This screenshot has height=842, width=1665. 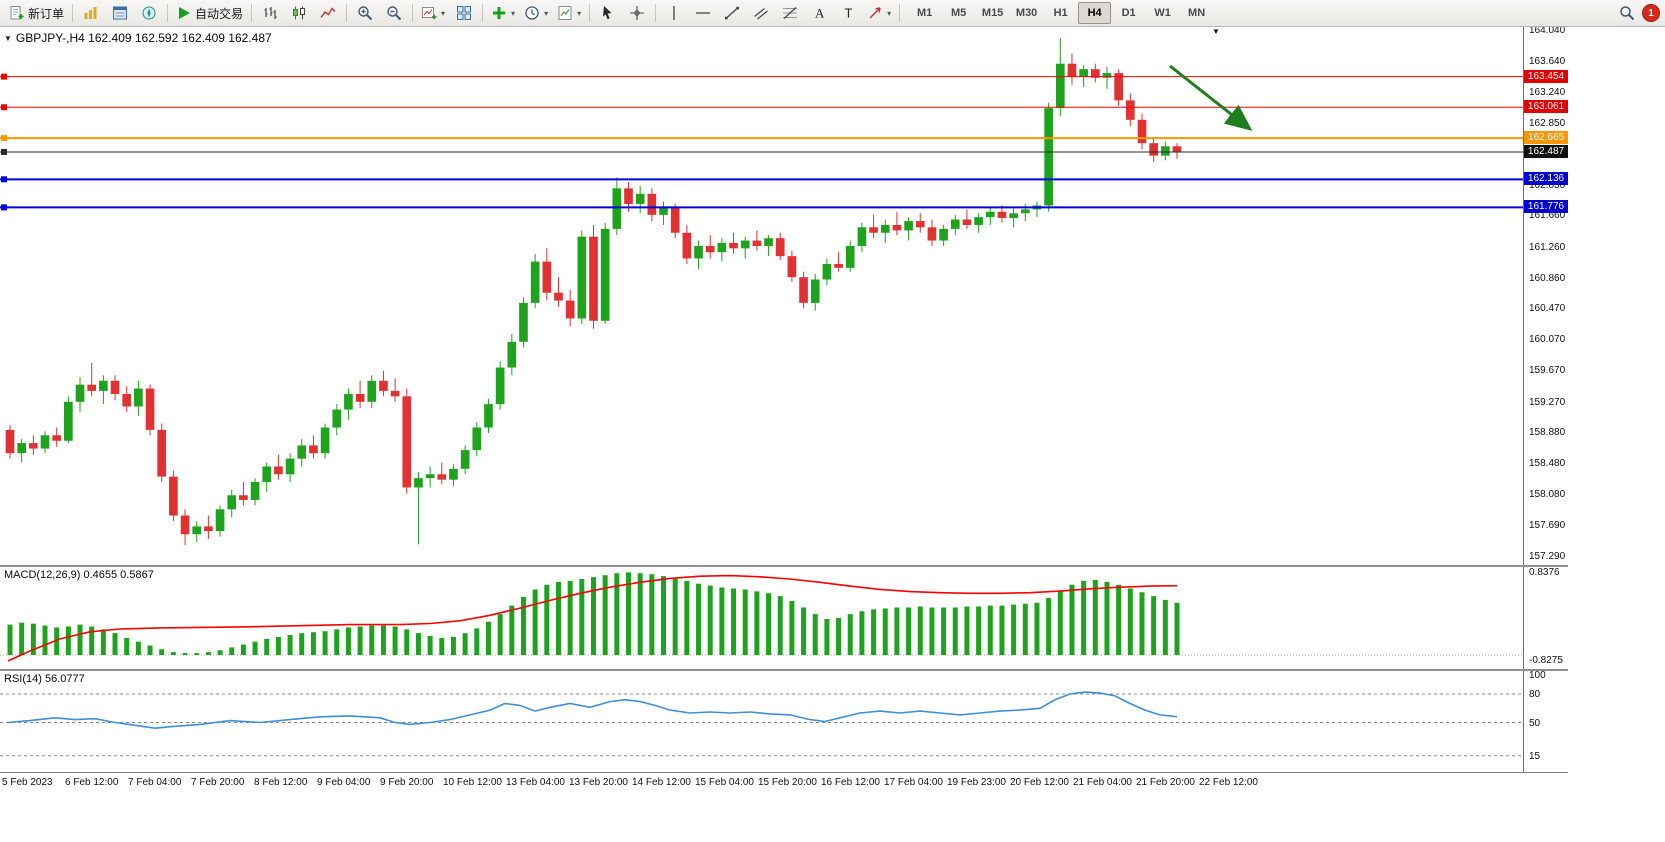 What do you see at coordinates (1547, 247) in the screenshot?
I see `price-tick-label: 161.260` at bounding box center [1547, 247].